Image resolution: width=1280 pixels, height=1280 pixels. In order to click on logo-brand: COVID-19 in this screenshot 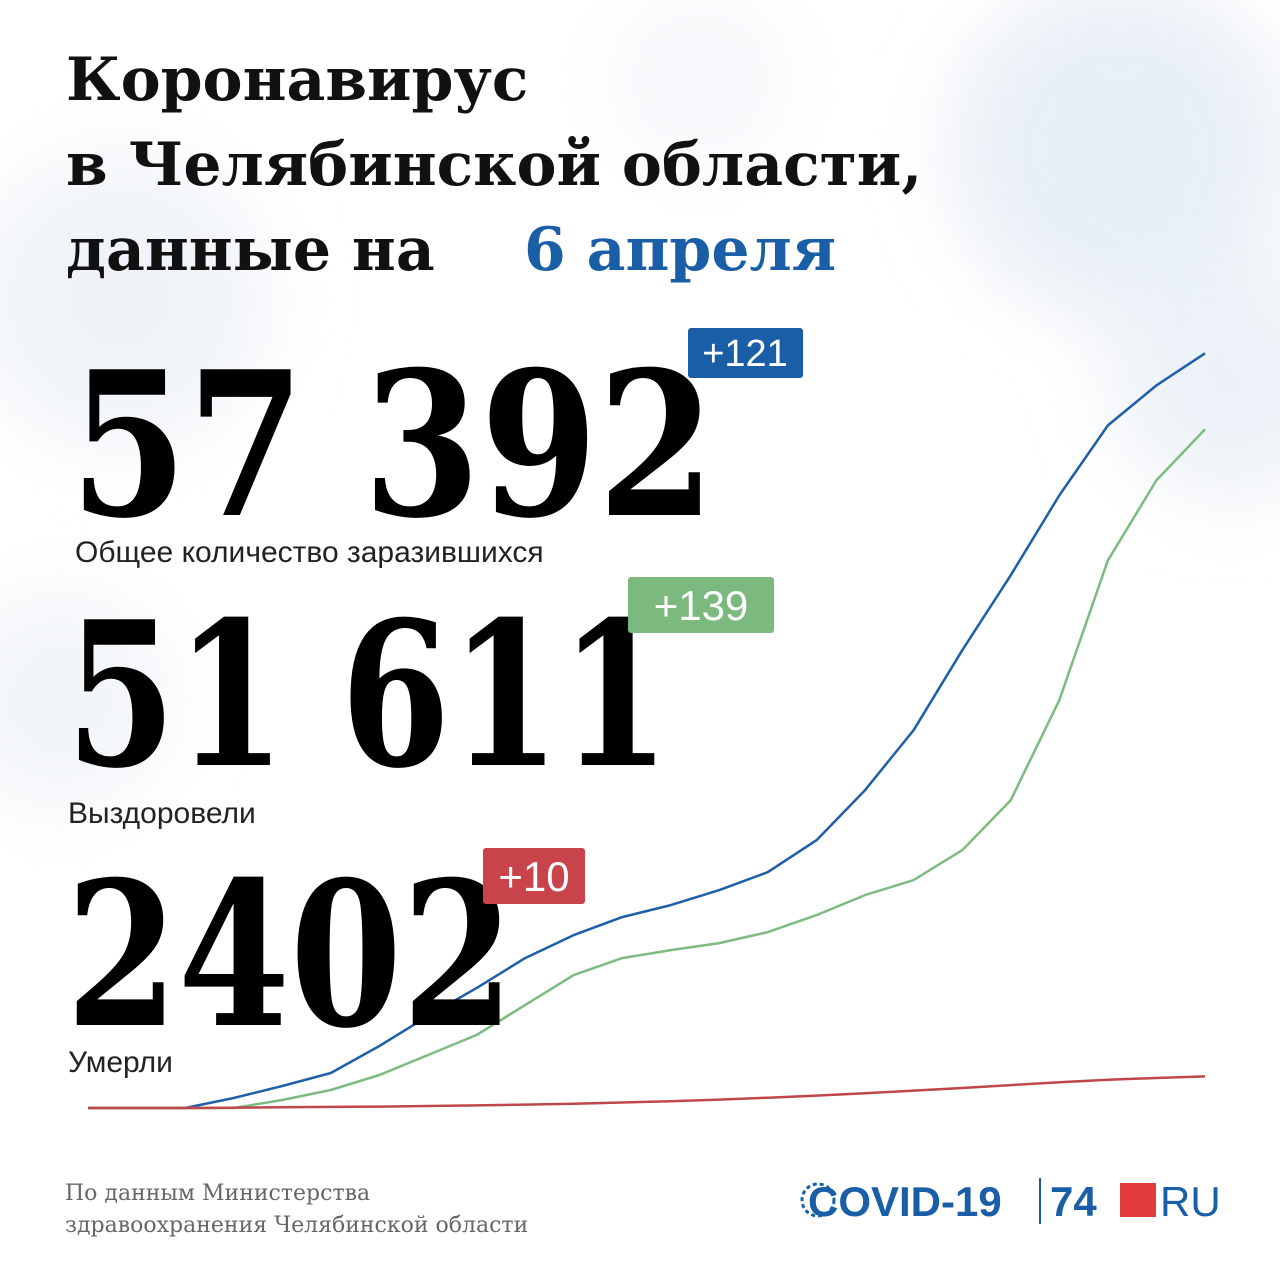, I will do `click(905, 1201)`.